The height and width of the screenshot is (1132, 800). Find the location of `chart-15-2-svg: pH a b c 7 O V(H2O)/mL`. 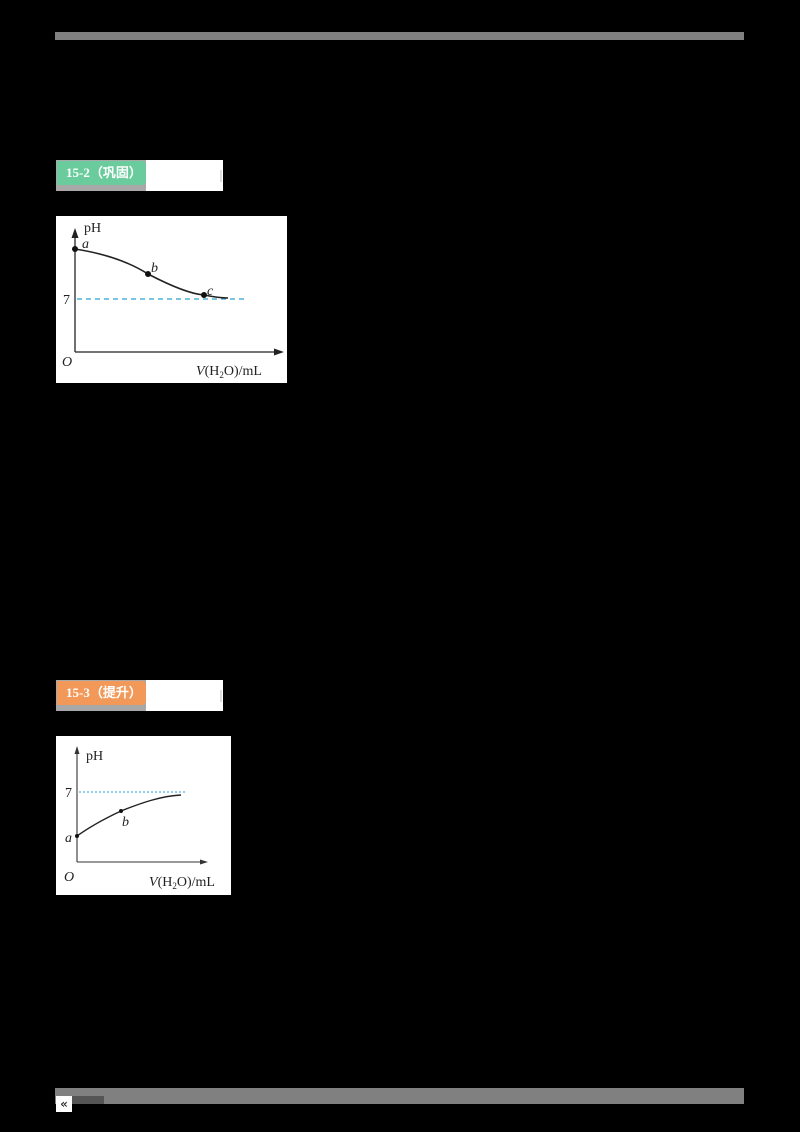

chart-15-2-svg: pH a b c 7 O V(H2O)/mL is located at coordinates (173, 300).